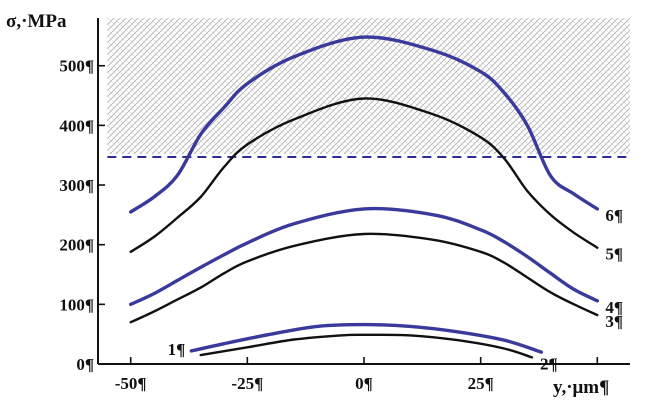  Describe the element at coordinates (247, 383) in the screenshot. I see `x-tick-label: -25¶` at that location.